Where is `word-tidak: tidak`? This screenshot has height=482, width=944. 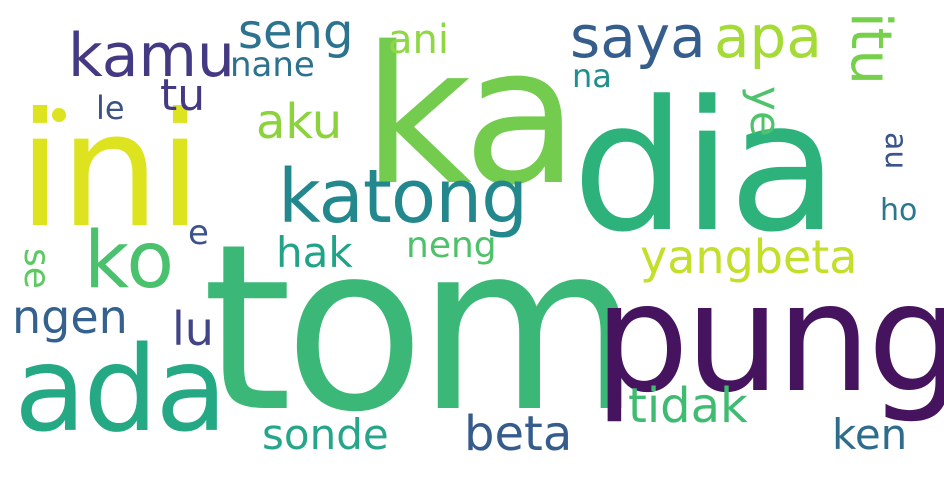 word-tidak: tidak is located at coordinates (688, 406).